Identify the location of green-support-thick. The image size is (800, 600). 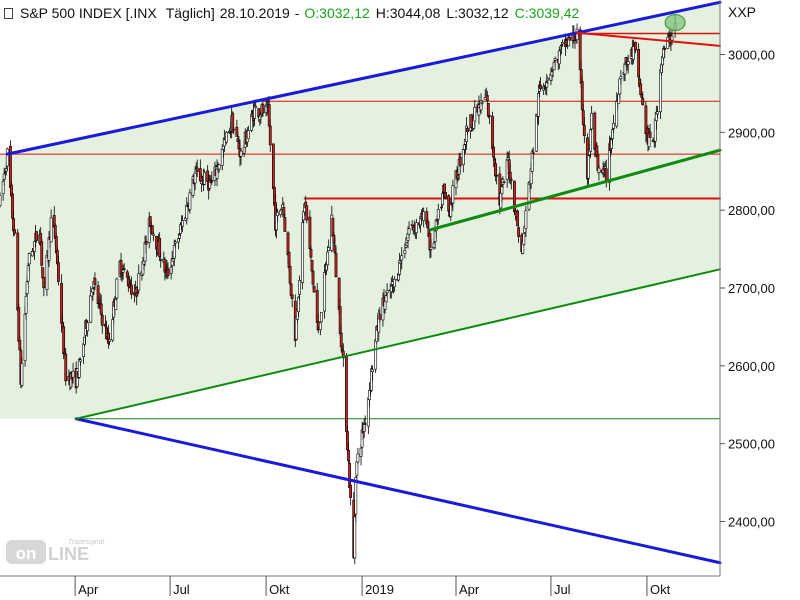
(575, 190).